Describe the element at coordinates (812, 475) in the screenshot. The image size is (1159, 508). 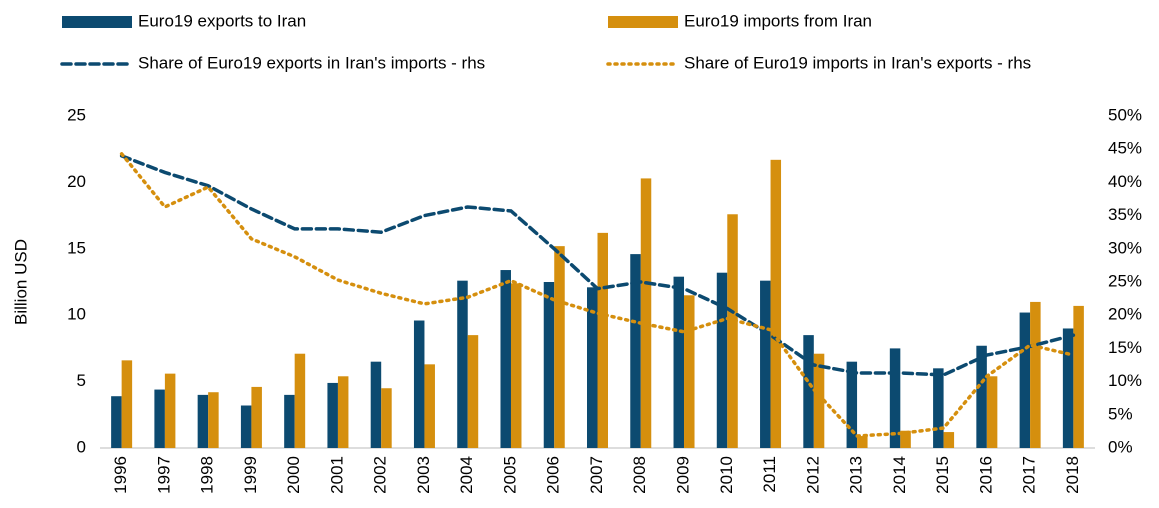
I see `x-tick-label: 2012` at that location.